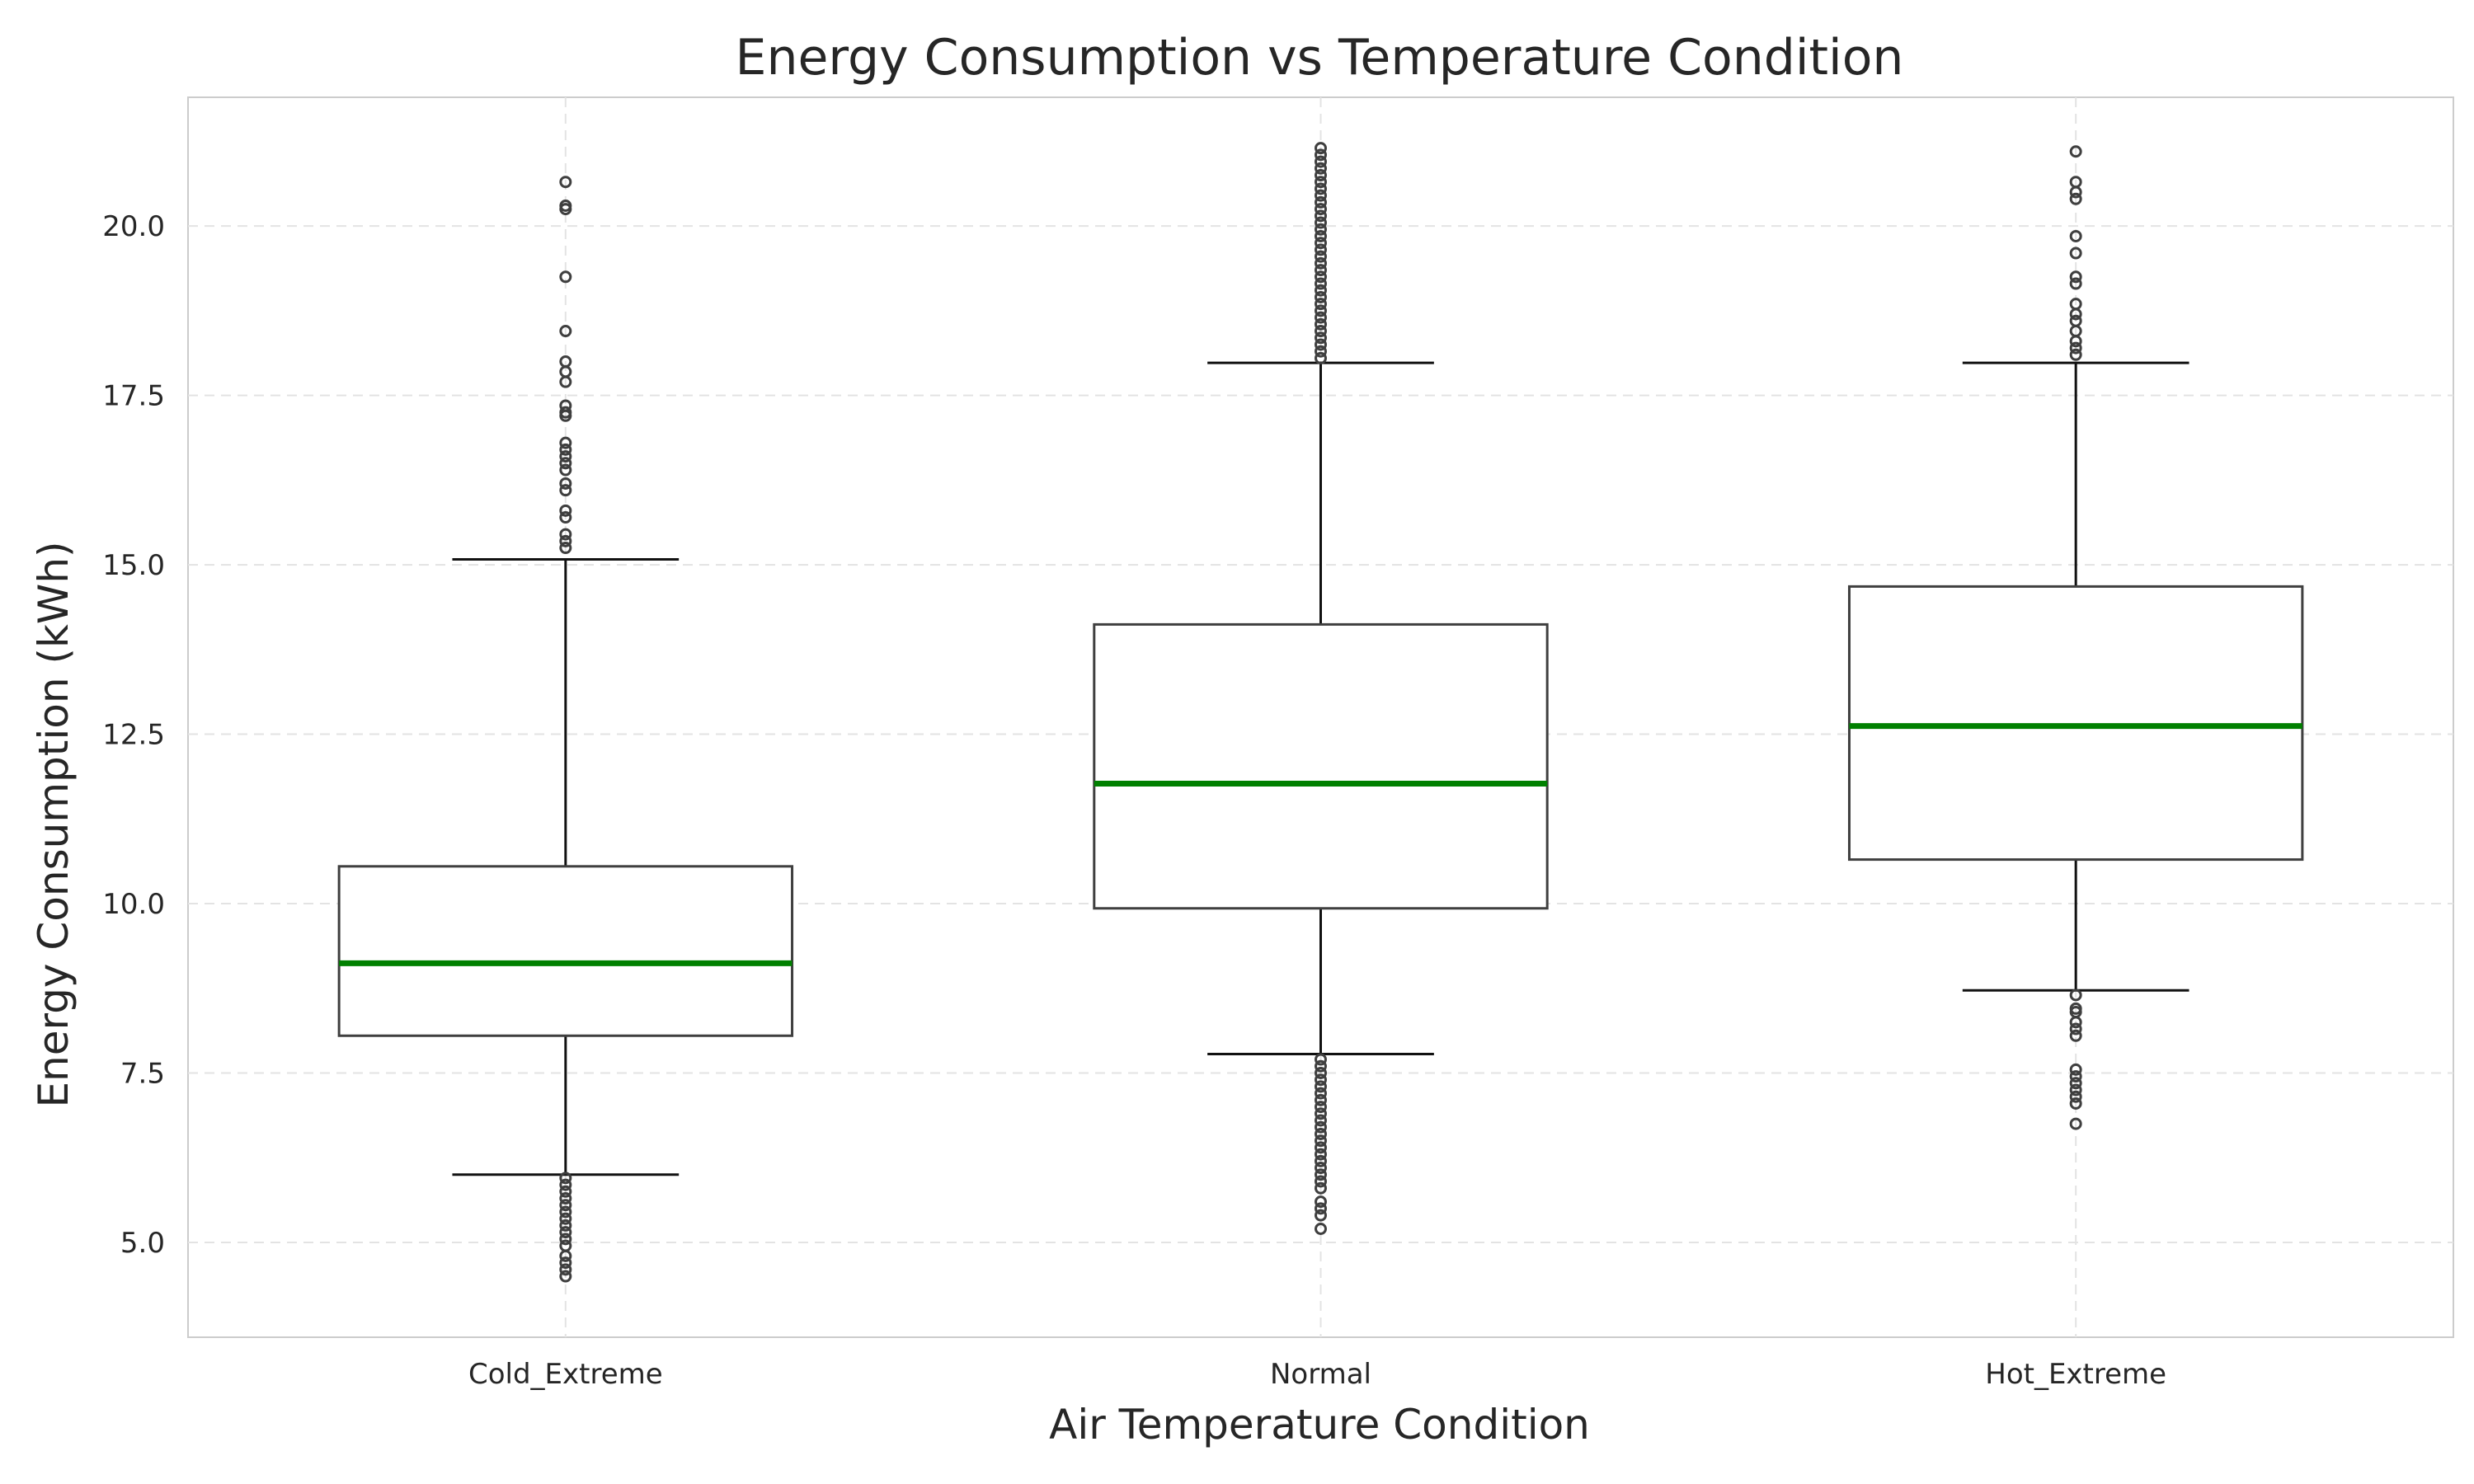 This screenshot has width=2474, height=1484. What do you see at coordinates (133, 735) in the screenshot?
I see `y-tick-label: 12.5` at bounding box center [133, 735].